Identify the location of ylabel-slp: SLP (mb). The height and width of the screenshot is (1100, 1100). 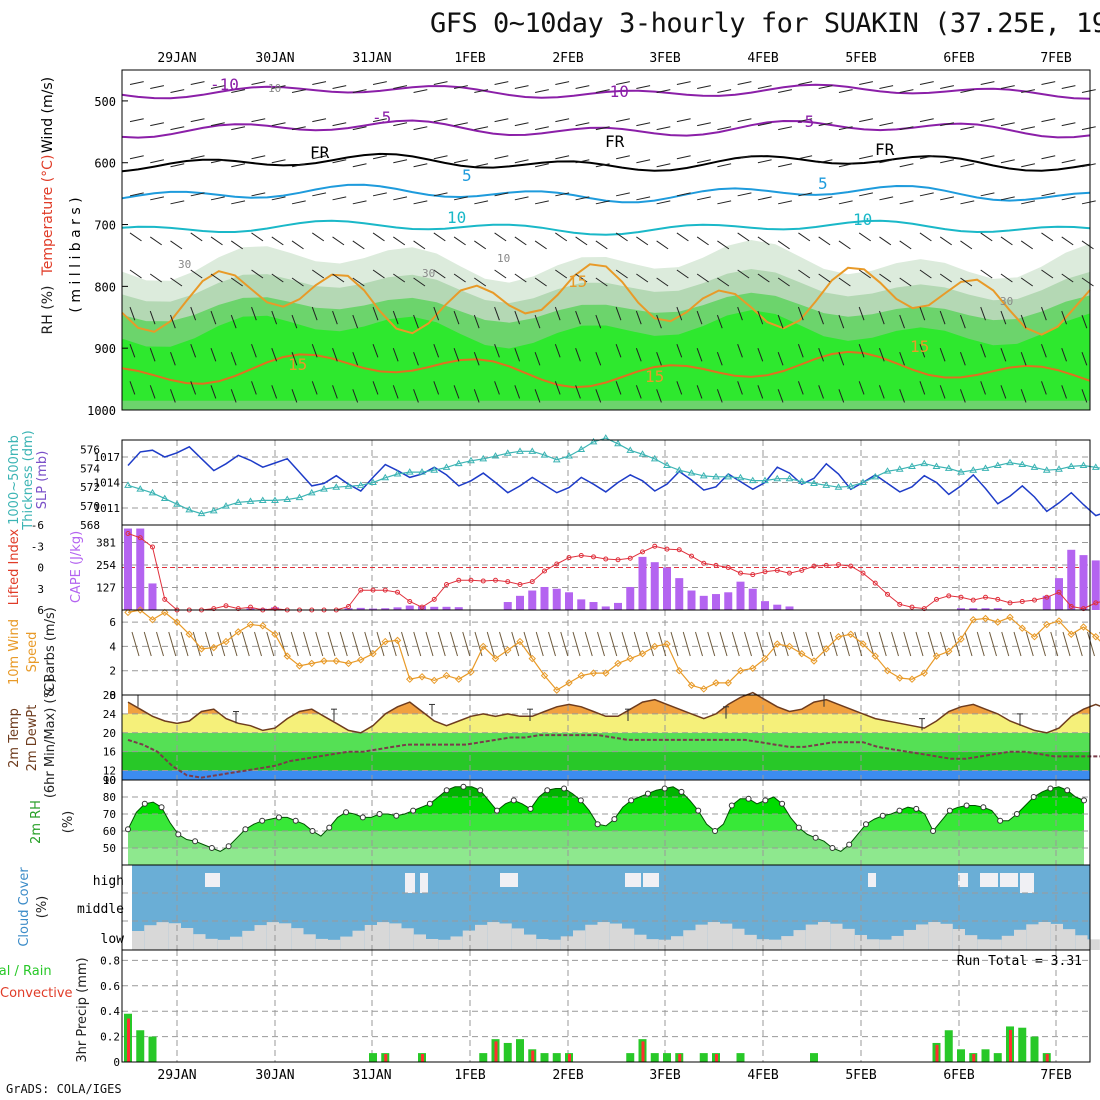
(42, 480).